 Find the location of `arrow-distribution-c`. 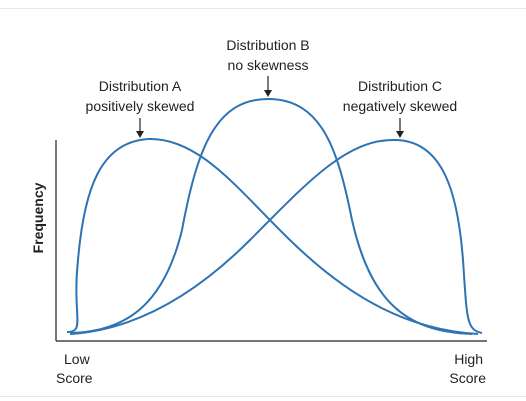

arrow-distribution-c is located at coordinates (400, 128).